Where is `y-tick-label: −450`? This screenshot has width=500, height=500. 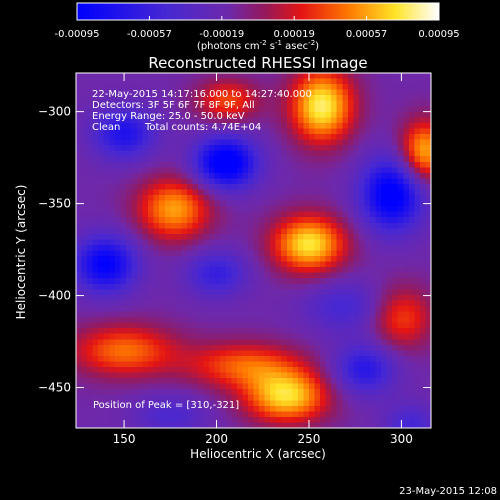
y-tick-label: −450 is located at coordinates (54, 388).